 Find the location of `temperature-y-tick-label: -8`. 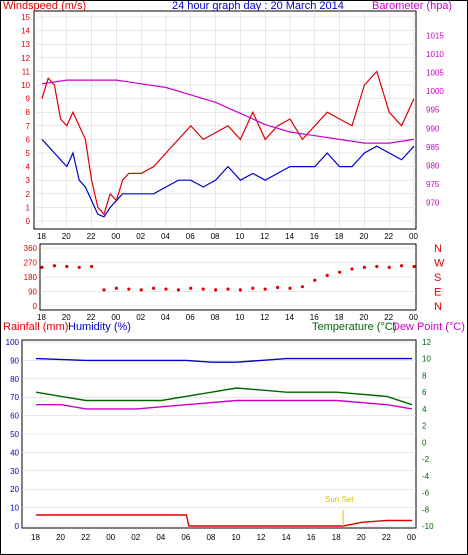

temperature-y-tick-label: -8 is located at coordinates (426, 509).